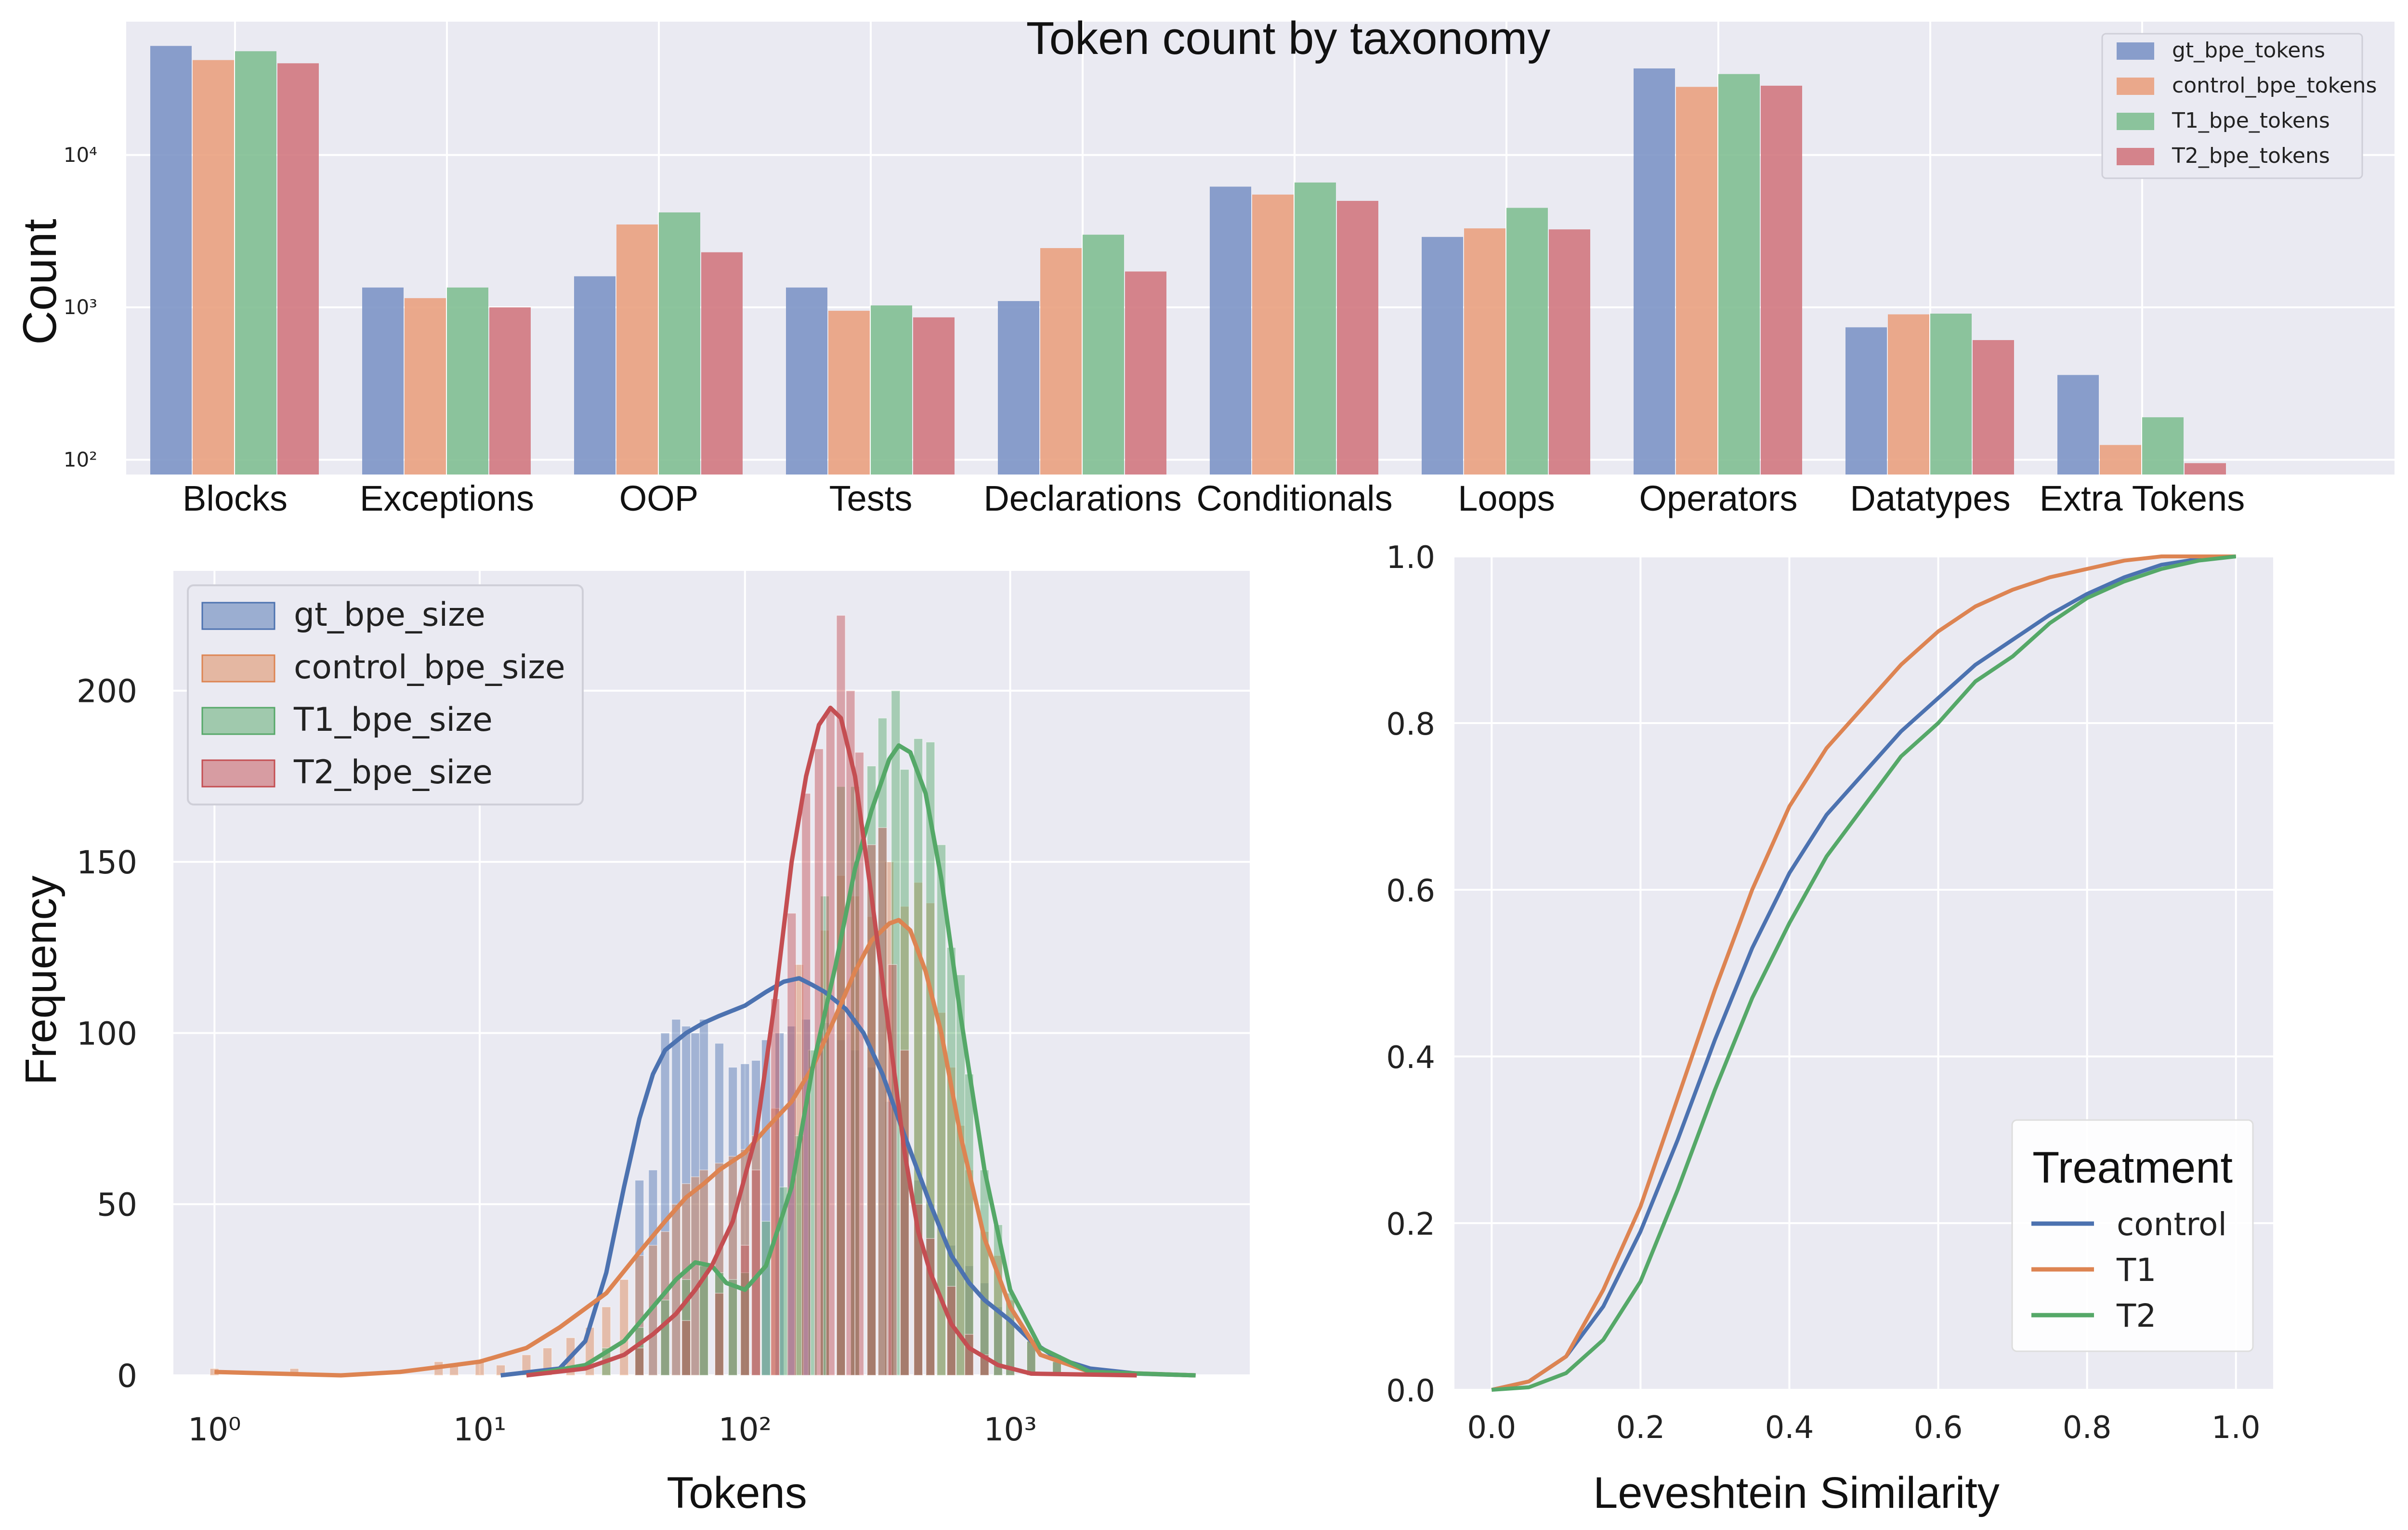 The height and width of the screenshot is (1530, 2408). What do you see at coordinates (389, 615) in the screenshot?
I see `hist-legend-label: gt_bpe_size` at bounding box center [389, 615].